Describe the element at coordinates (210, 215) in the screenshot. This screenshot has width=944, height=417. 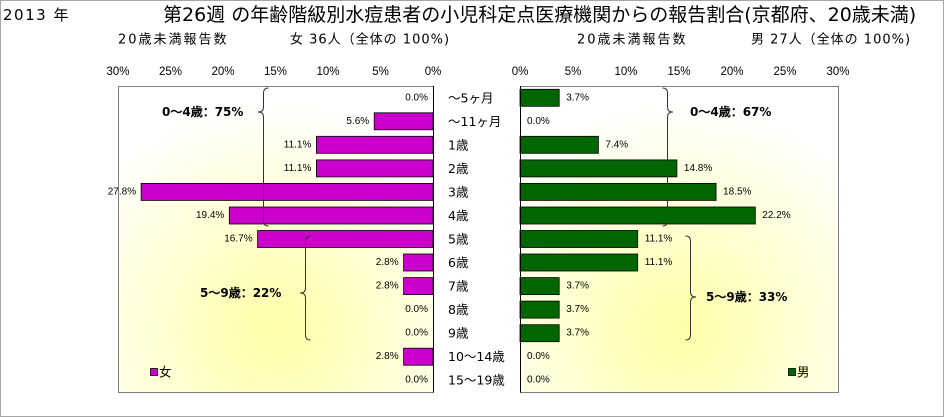
I see `female-data-label: 19.4%` at that location.